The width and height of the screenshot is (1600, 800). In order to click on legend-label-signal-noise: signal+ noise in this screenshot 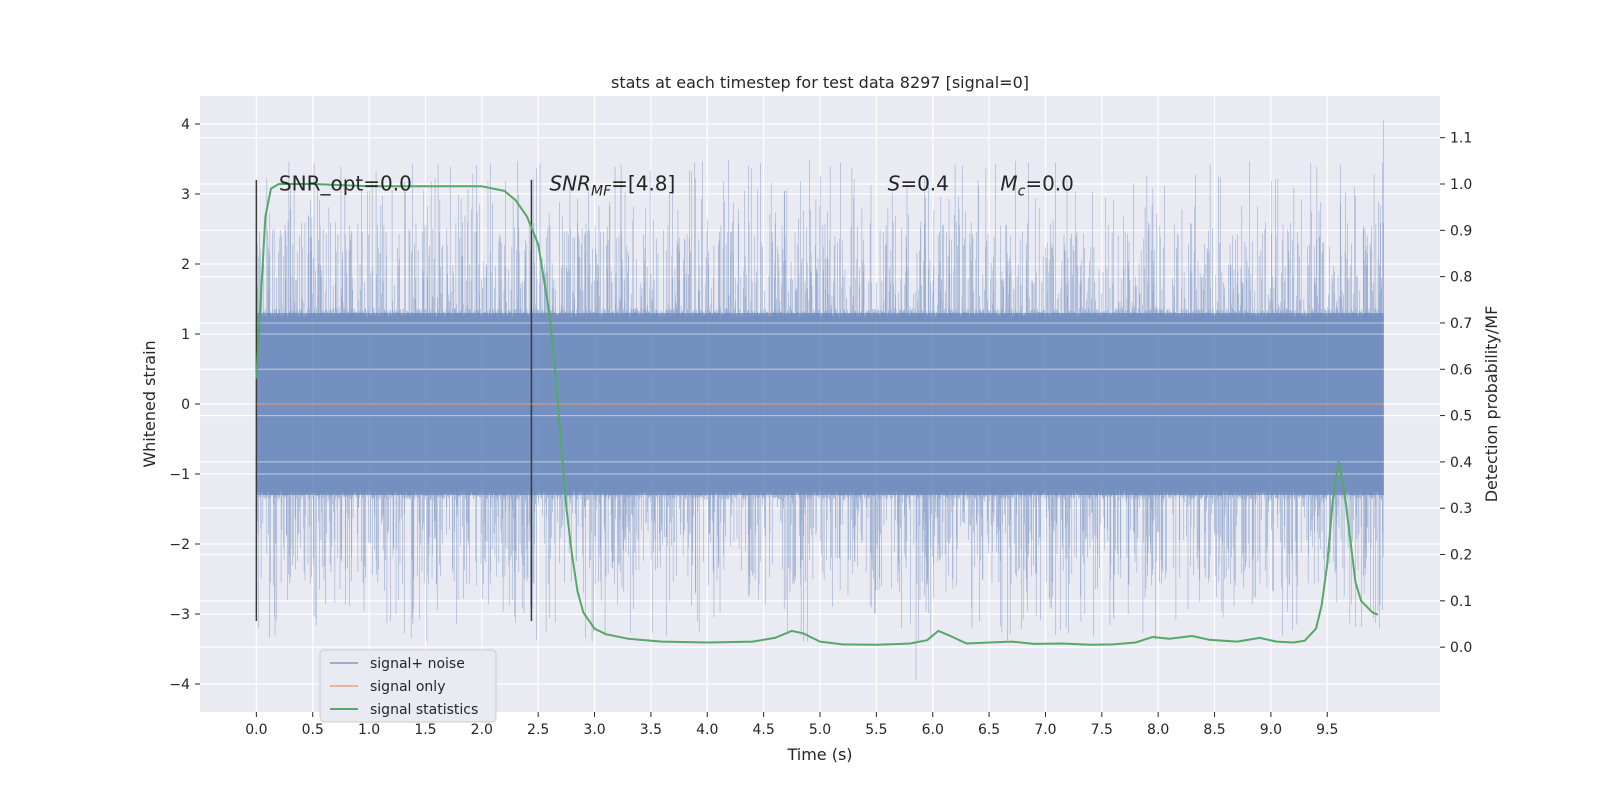, I will do `click(417, 664)`.